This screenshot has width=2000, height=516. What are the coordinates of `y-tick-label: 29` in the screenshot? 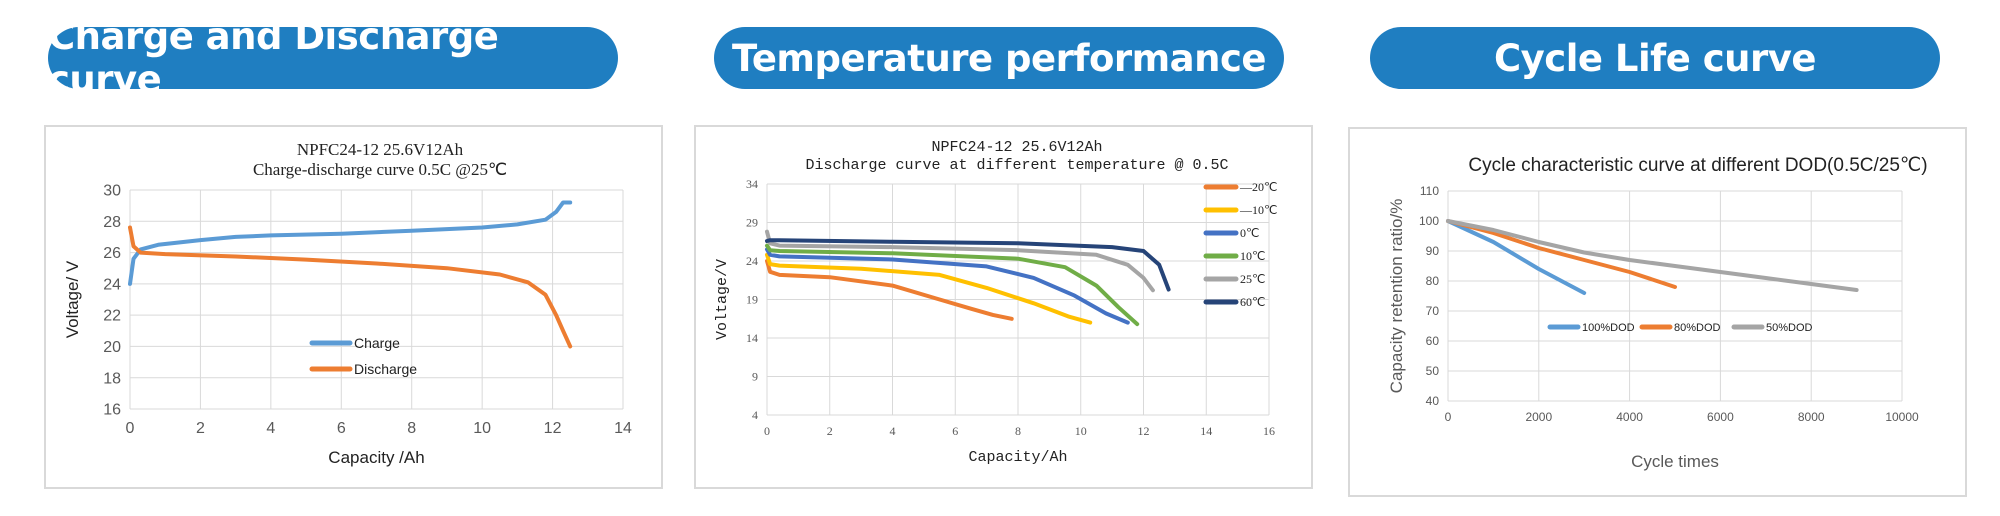 It's located at (752, 223).